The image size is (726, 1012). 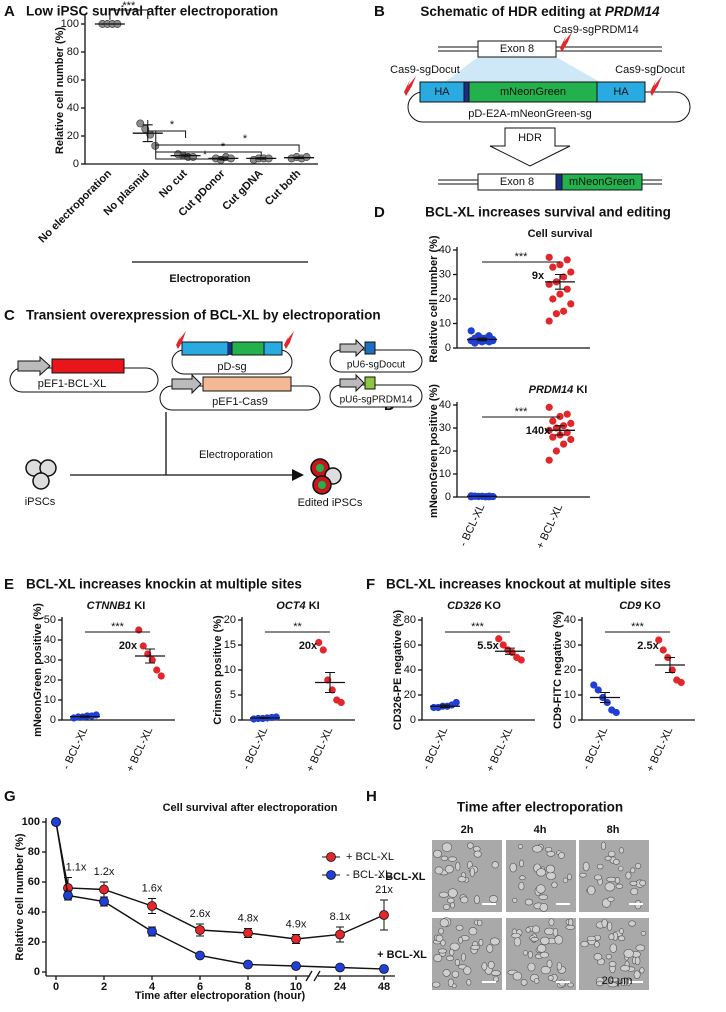 What do you see at coordinates (233, 695) in the screenshot?
I see `y-tick-label: 5` at bounding box center [233, 695].